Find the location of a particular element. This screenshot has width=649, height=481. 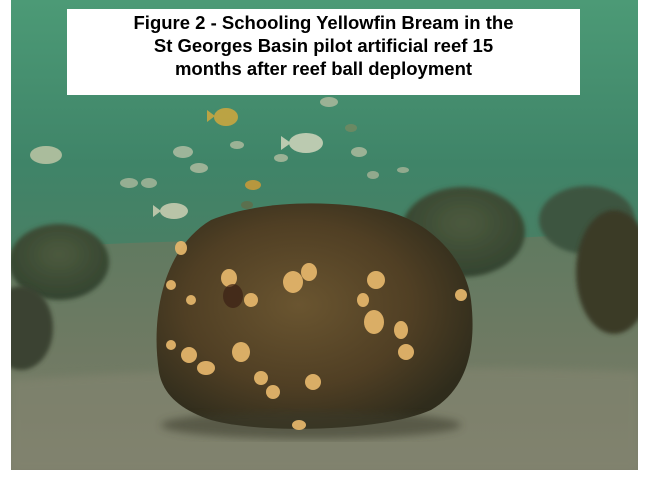

fish-school is located at coordinates (219, 158).